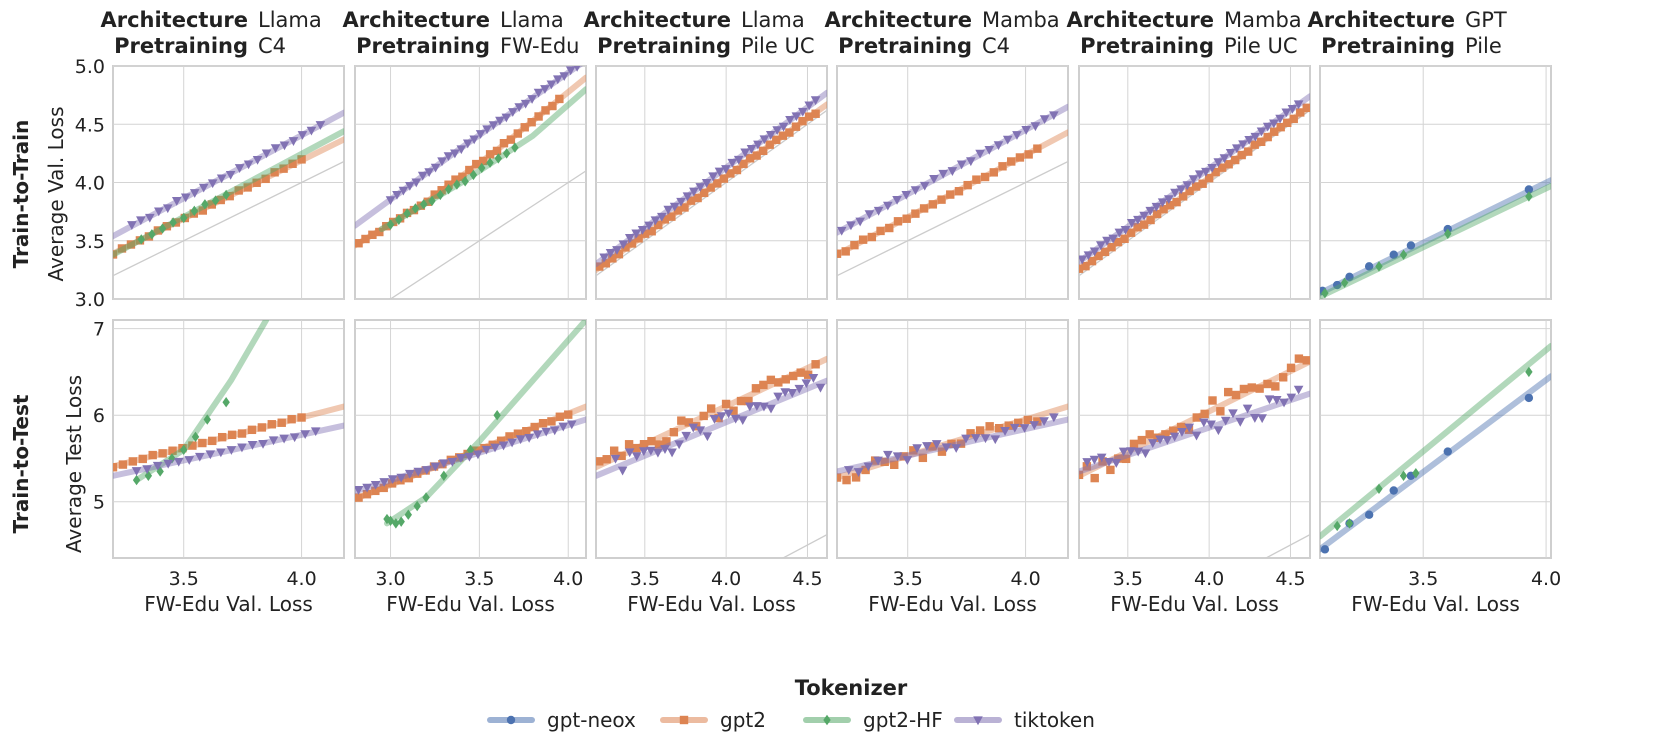  Describe the element at coordinates (272, 46) in the screenshot. I see `header-pretraining-value: C4` at that location.